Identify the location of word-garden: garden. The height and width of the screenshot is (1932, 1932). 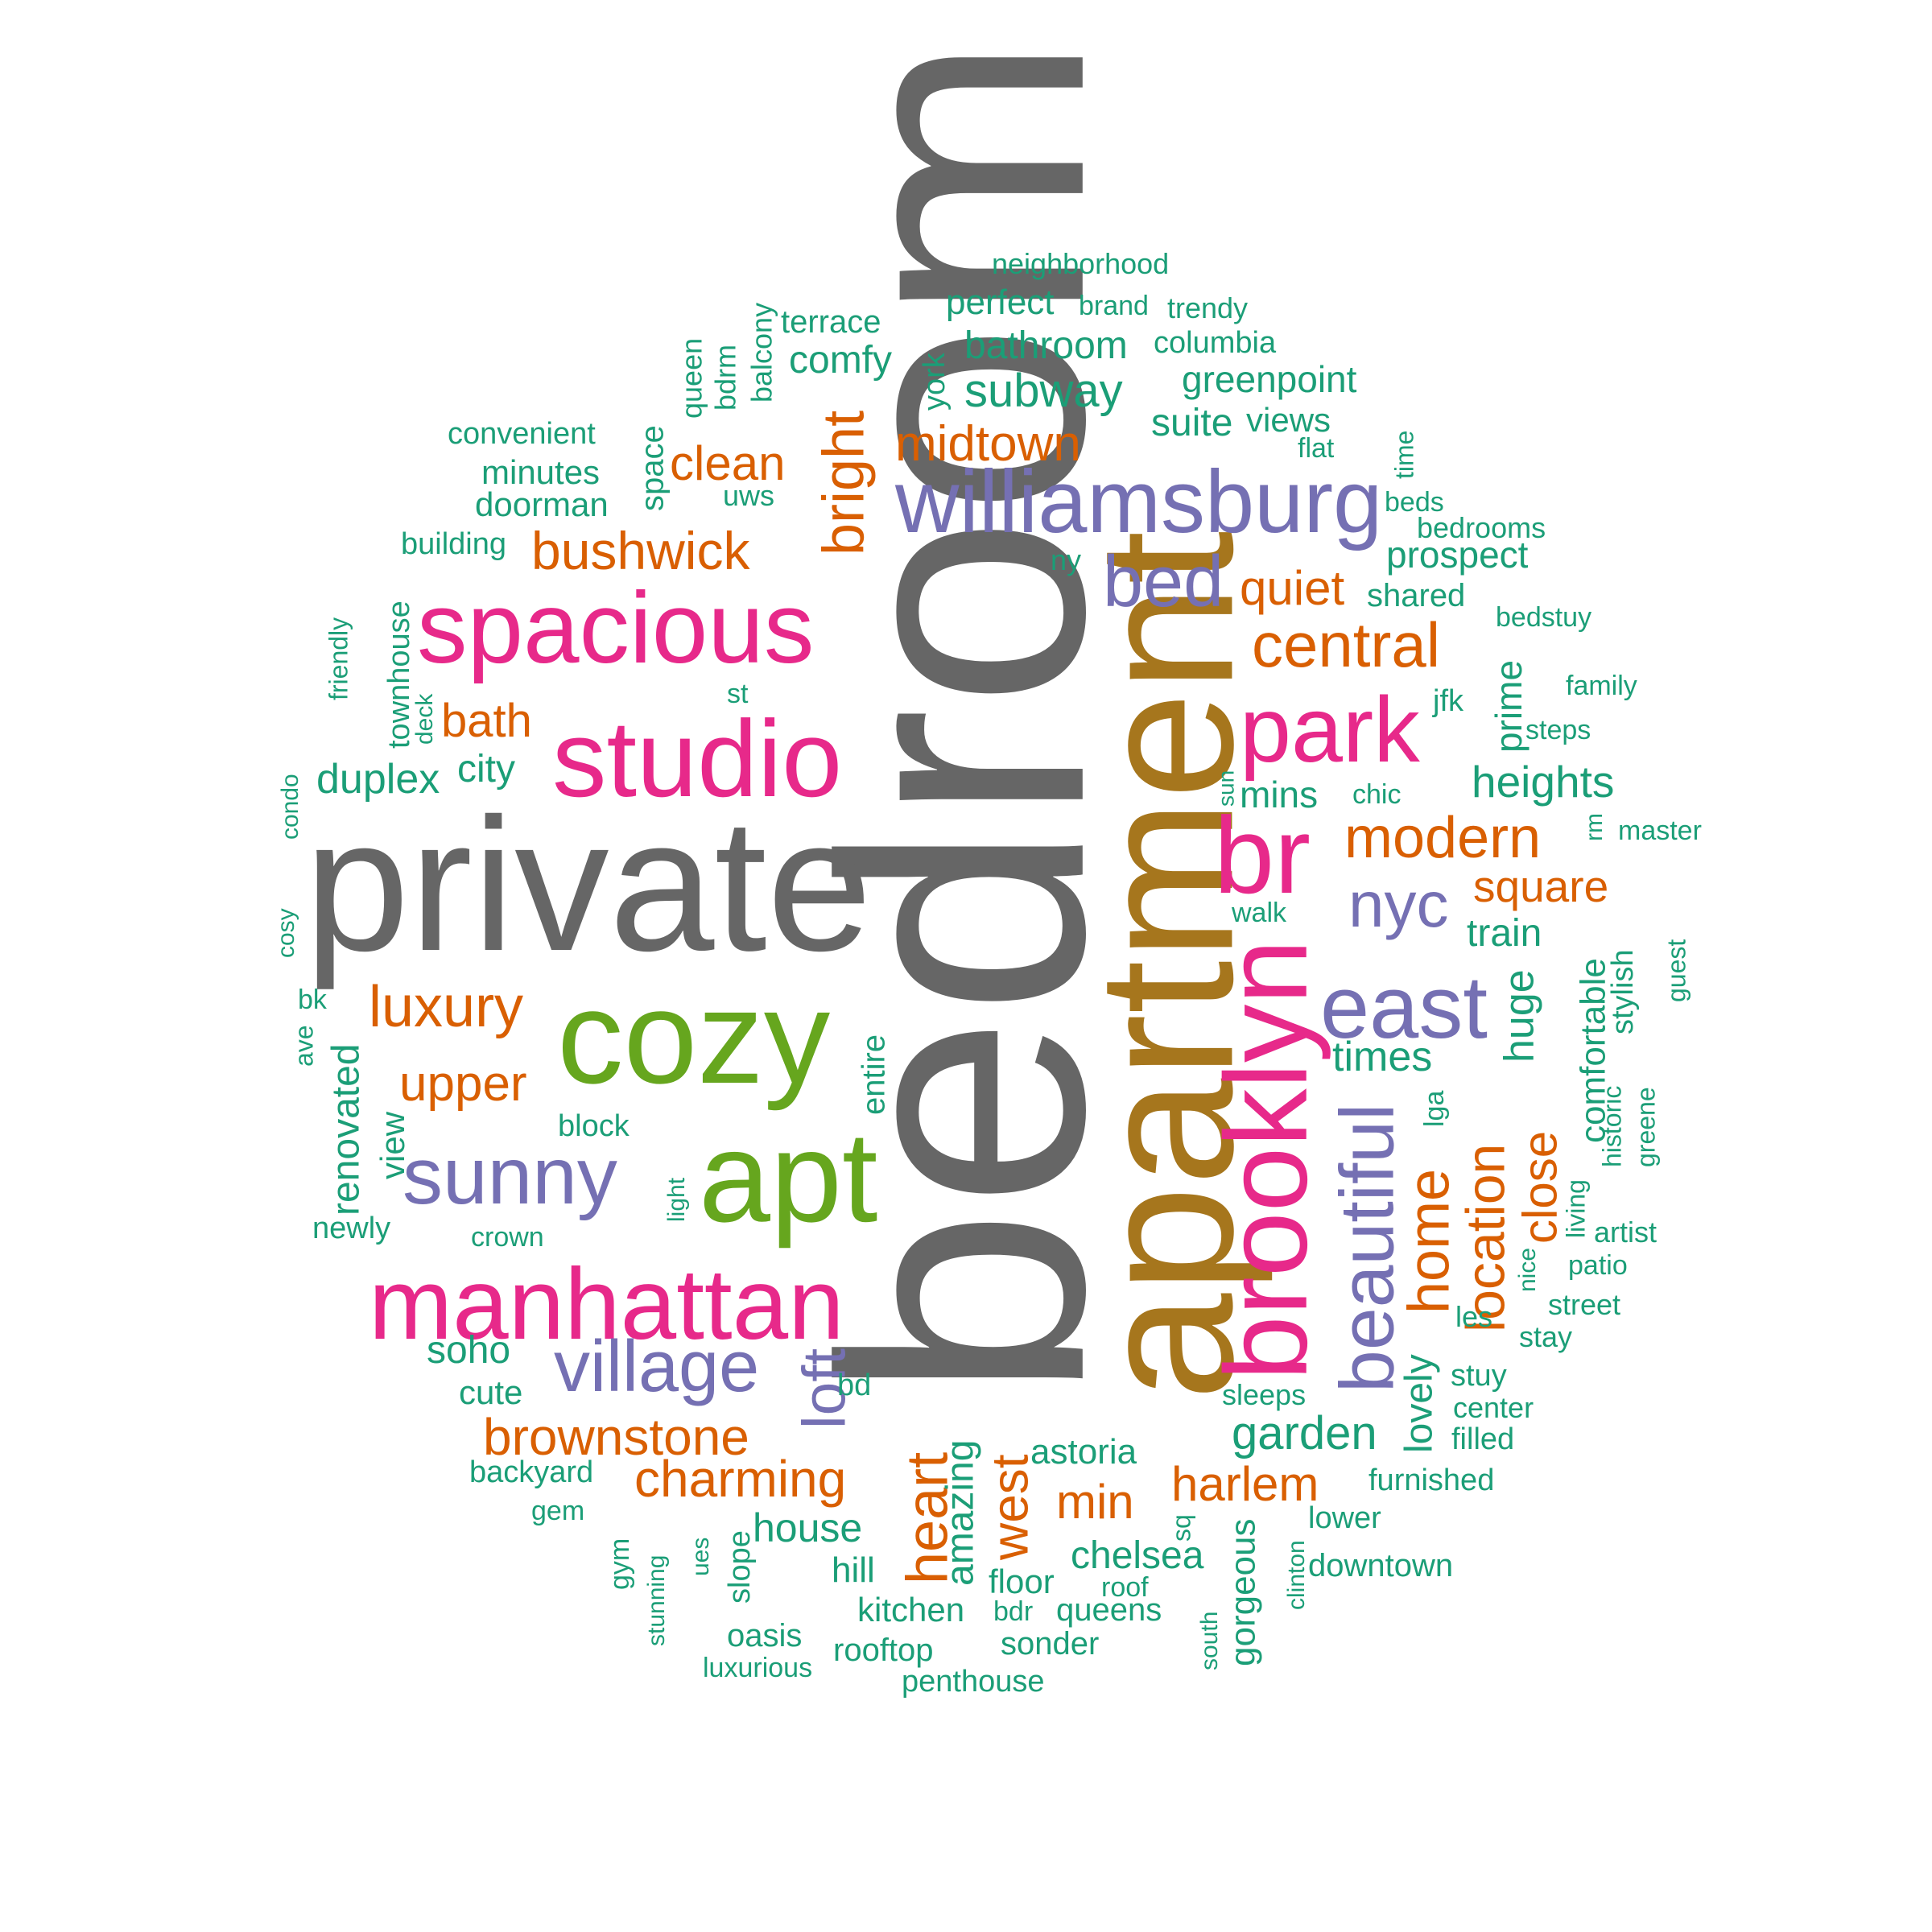
(1304, 1433).